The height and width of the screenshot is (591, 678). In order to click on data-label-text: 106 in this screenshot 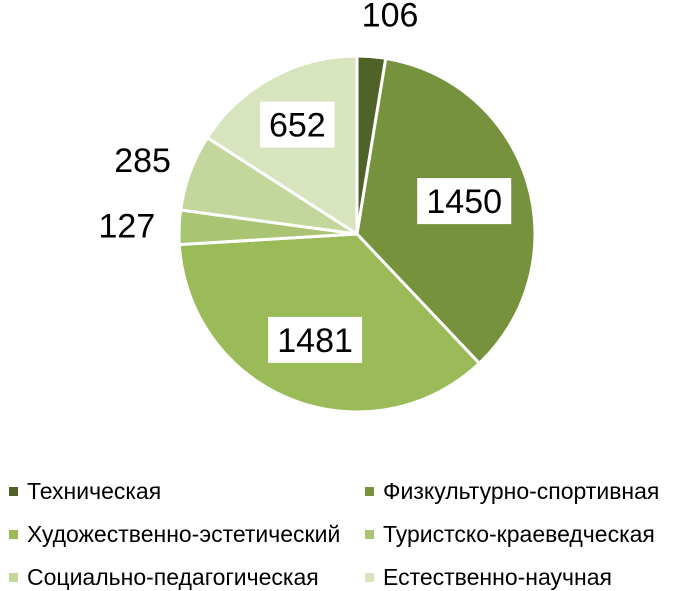, I will do `click(390, 17)`.